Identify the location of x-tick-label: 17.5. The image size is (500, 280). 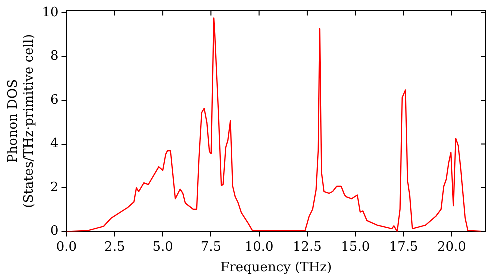
(403, 247).